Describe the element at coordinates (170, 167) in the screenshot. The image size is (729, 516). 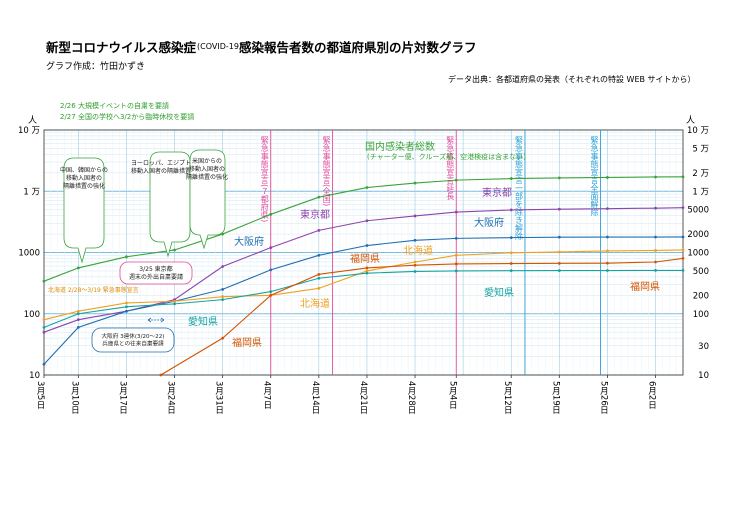
I see `bubble-europe-text: ヨーロッパ、エジプトからの移動入国者の隔離措置の強化` at that location.